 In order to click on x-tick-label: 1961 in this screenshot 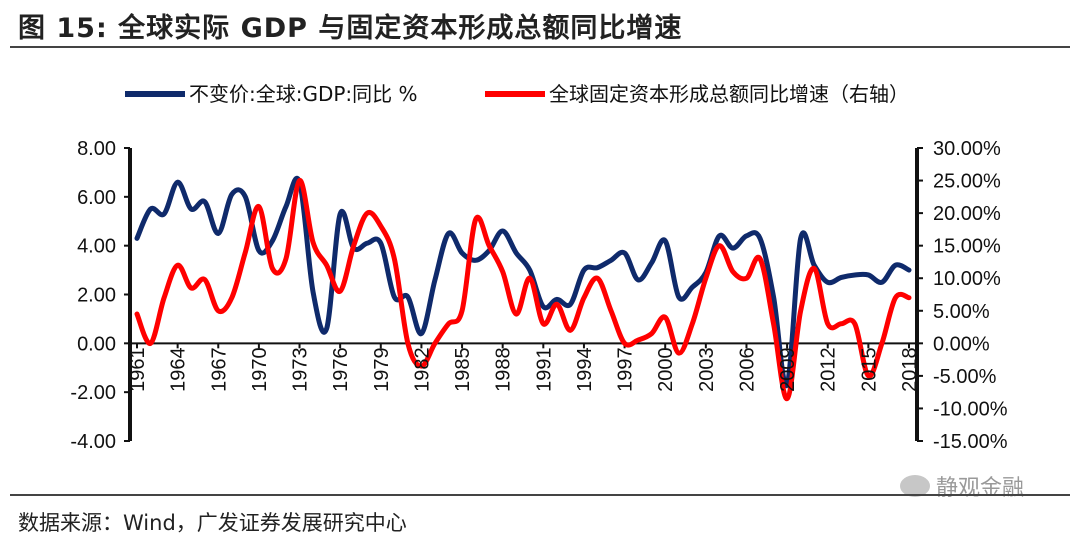, I will do `click(138, 369)`.